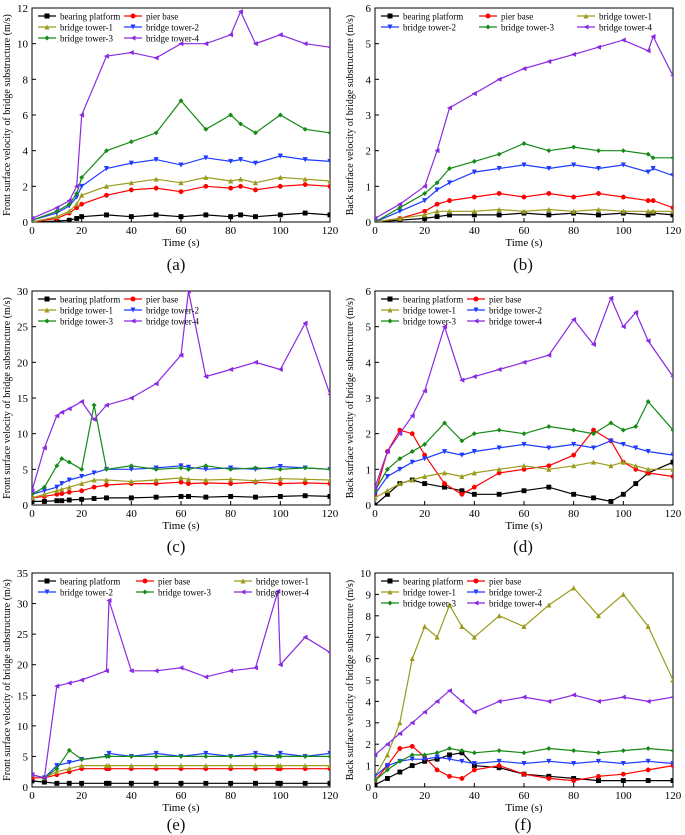 The width and height of the screenshot is (685, 835). Describe the element at coordinates (673, 796) in the screenshot. I see `x-tick-label: 120` at that location.